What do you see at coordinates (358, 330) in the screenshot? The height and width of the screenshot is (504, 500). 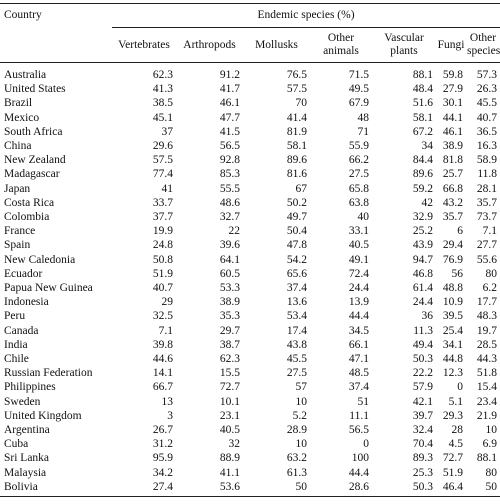 I see `value-cell: 34.5` at bounding box center [358, 330].